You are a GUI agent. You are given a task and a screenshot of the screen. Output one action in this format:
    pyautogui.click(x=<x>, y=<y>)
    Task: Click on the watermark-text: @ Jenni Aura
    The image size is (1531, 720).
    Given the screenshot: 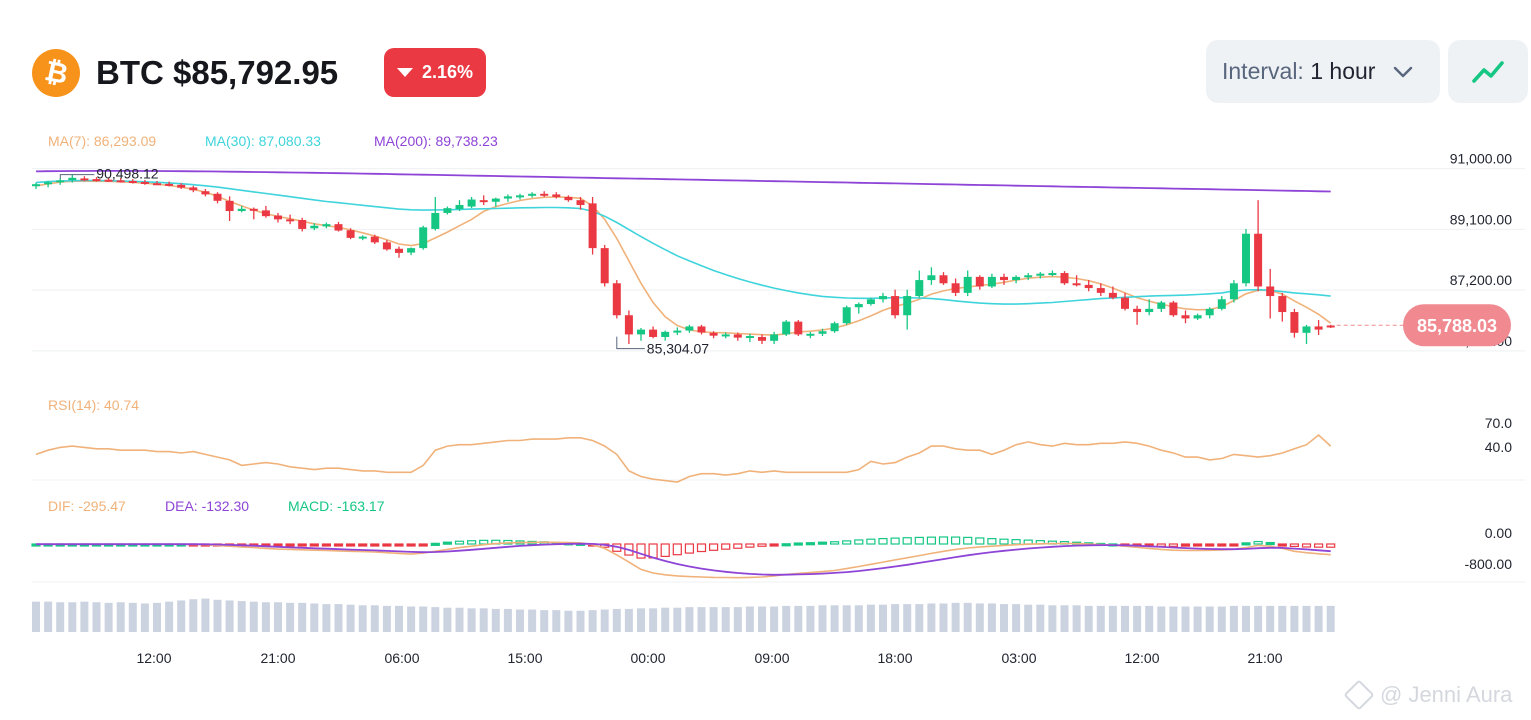 What is the action you would take?
    pyautogui.click(x=1446, y=694)
    